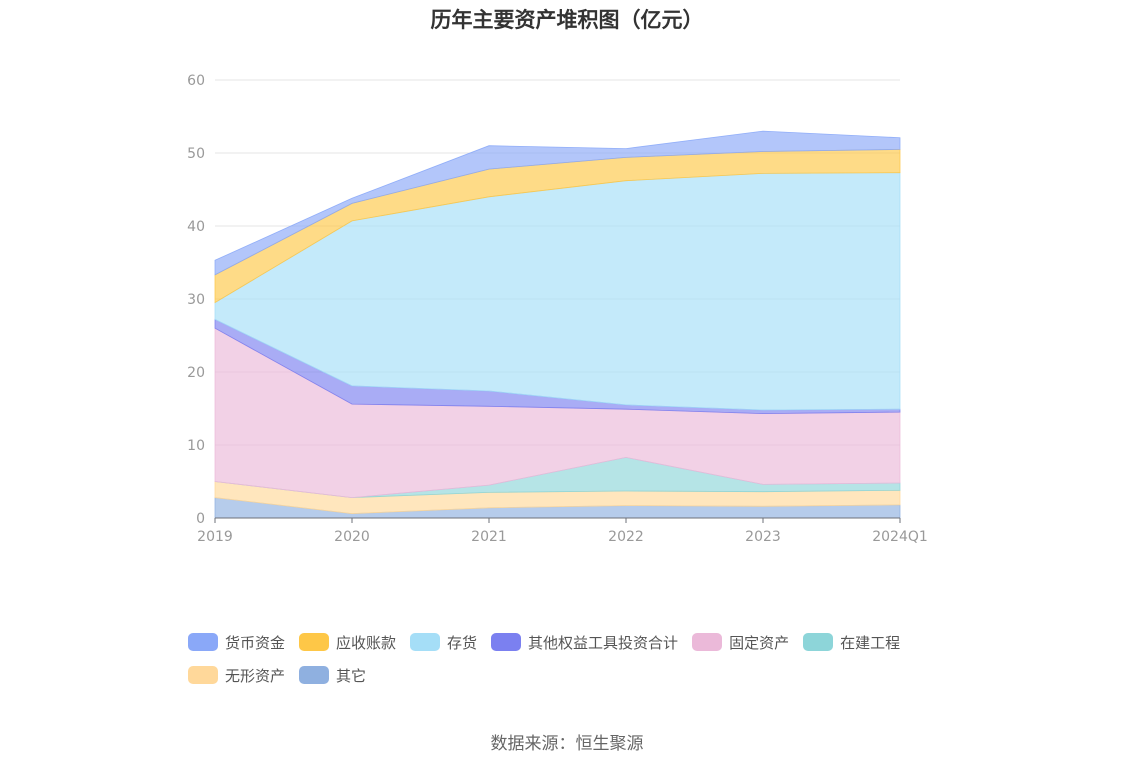 This screenshot has width=1134, height=766. I want to click on legend-label: 其它, so click(351, 675).